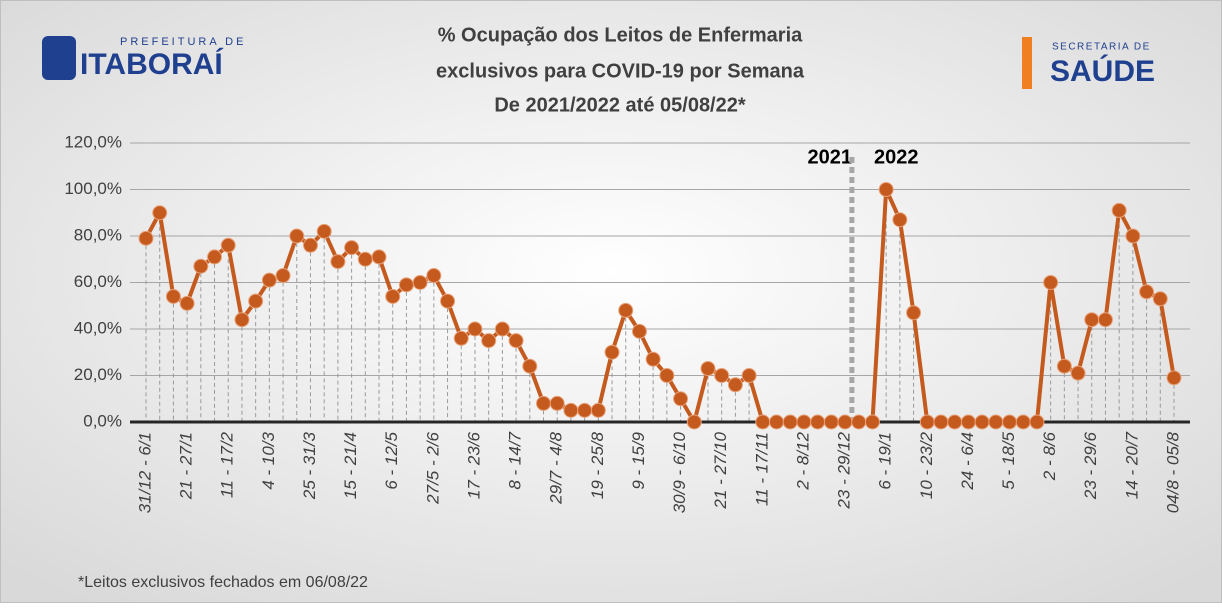  What do you see at coordinates (638, 460) in the screenshot?
I see `x-tick-label: 9 - 15/9` at bounding box center [638, 460].